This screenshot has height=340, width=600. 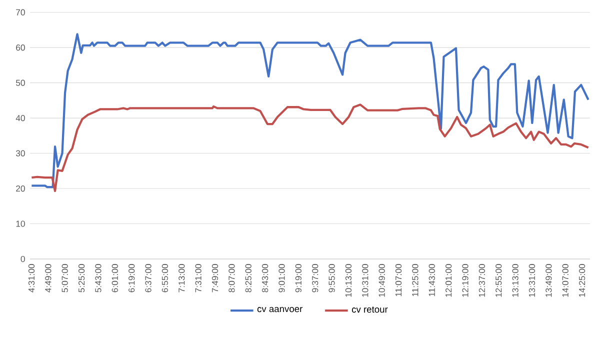 I want to click on x-tick-label: 6:37:00, so click(x=148, y=278).